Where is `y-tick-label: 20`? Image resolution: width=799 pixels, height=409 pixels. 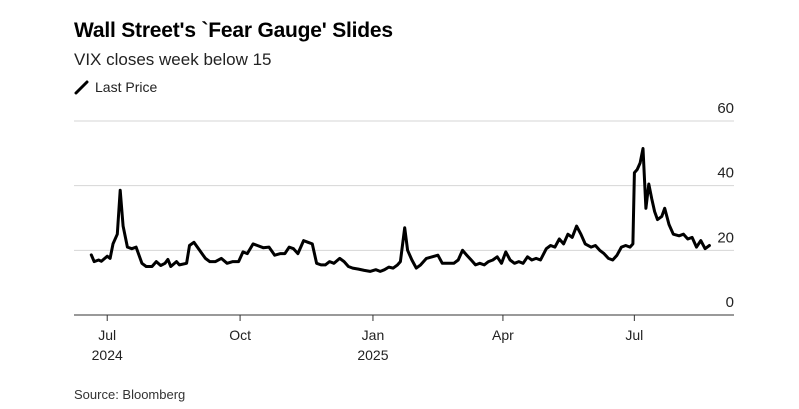 y-tick-label: 20 is located at coordinates (725, 237).